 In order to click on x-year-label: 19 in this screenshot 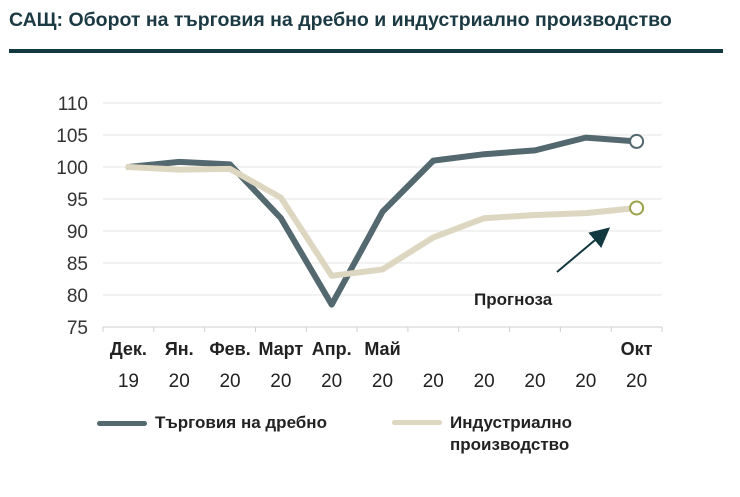, I will do `click(128, 381)`.